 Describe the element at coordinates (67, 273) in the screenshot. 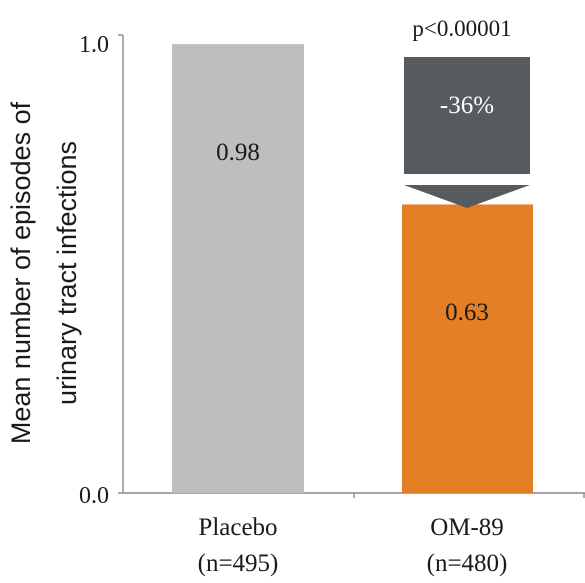

I see `y-axis-title-line-2: urinary tract infections` at that location.